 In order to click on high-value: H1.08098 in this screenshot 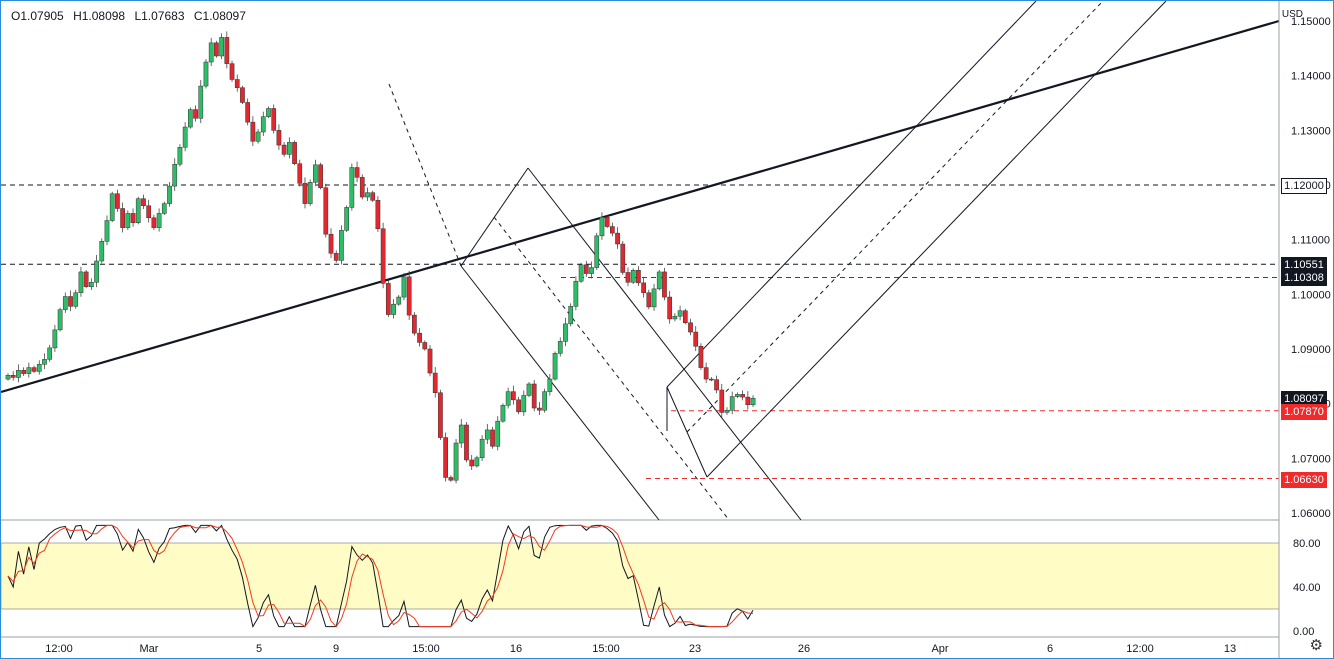, I will do `click(99, 16)`.